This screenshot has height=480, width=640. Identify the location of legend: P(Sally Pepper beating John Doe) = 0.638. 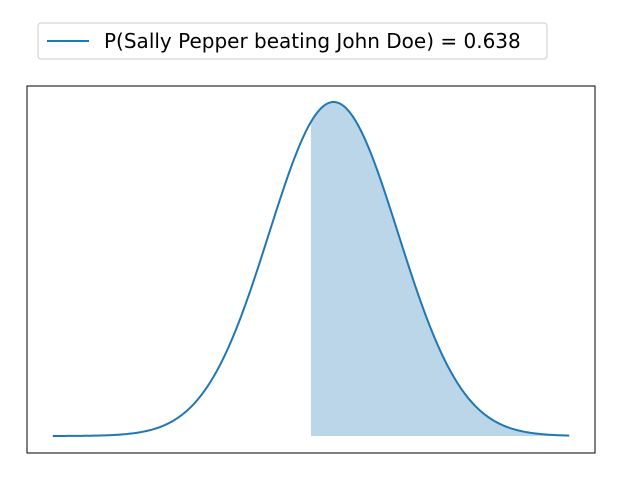
(292, 41).